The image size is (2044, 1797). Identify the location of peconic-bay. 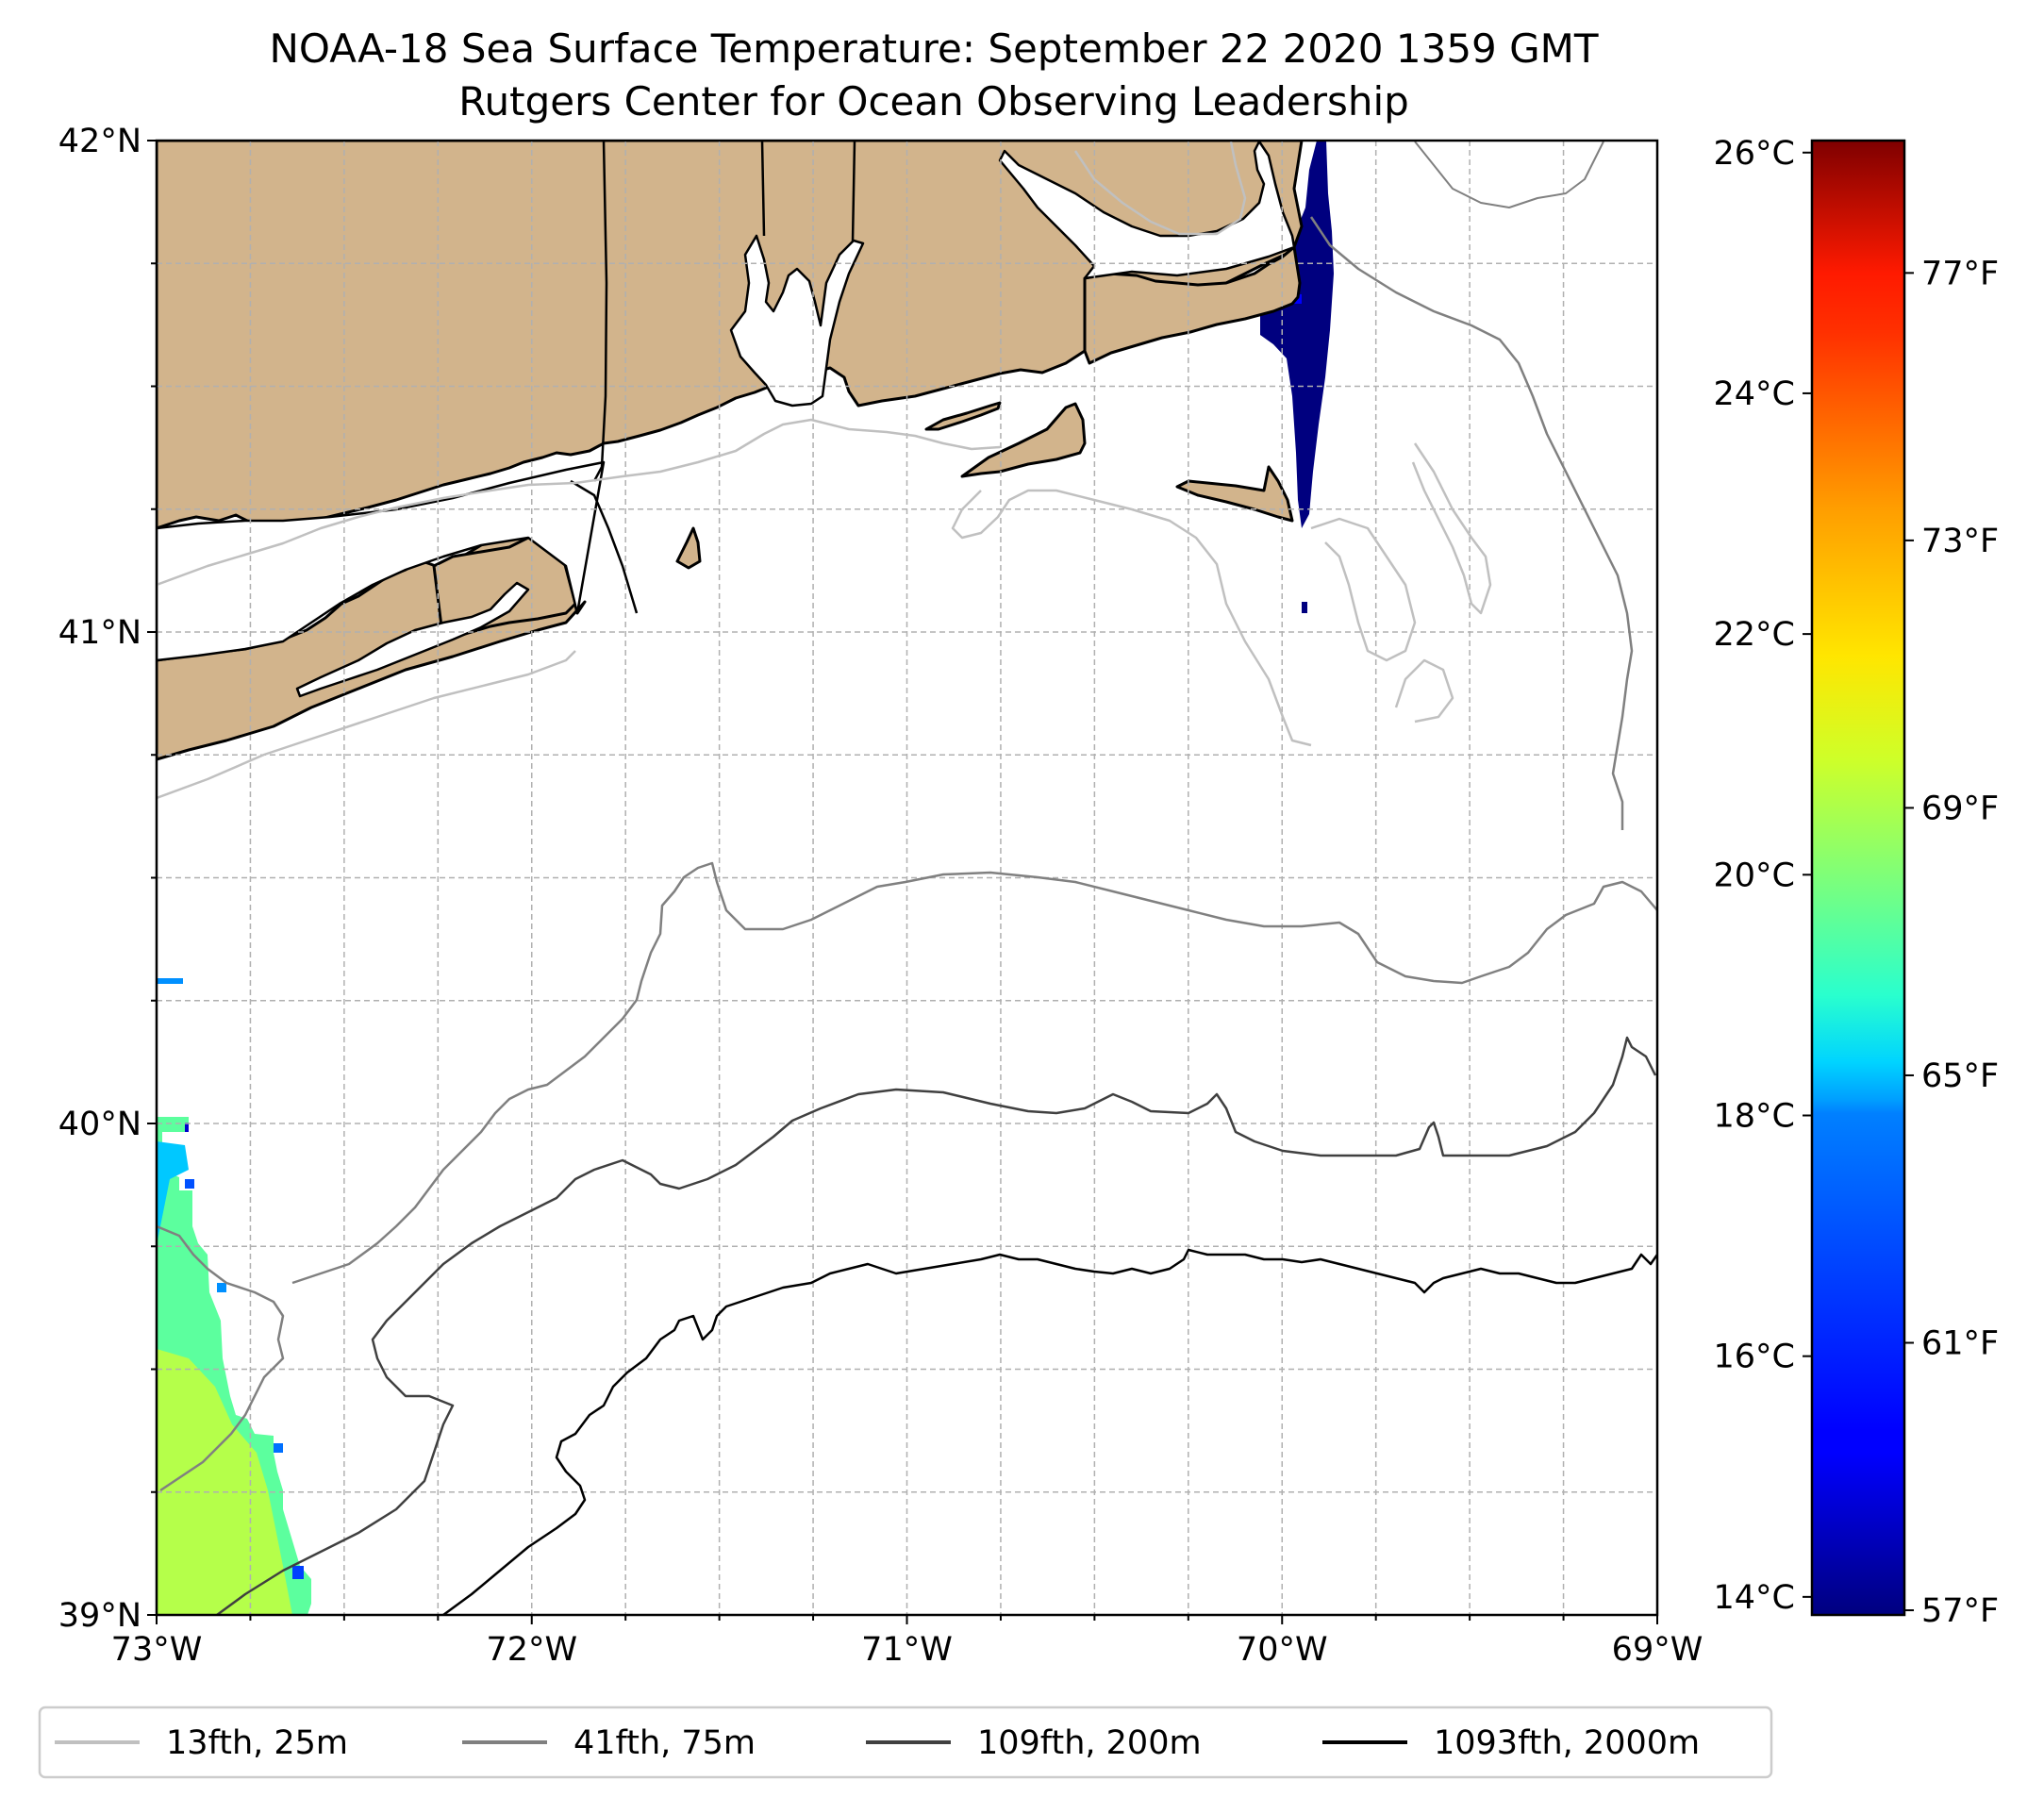
(412, 639).